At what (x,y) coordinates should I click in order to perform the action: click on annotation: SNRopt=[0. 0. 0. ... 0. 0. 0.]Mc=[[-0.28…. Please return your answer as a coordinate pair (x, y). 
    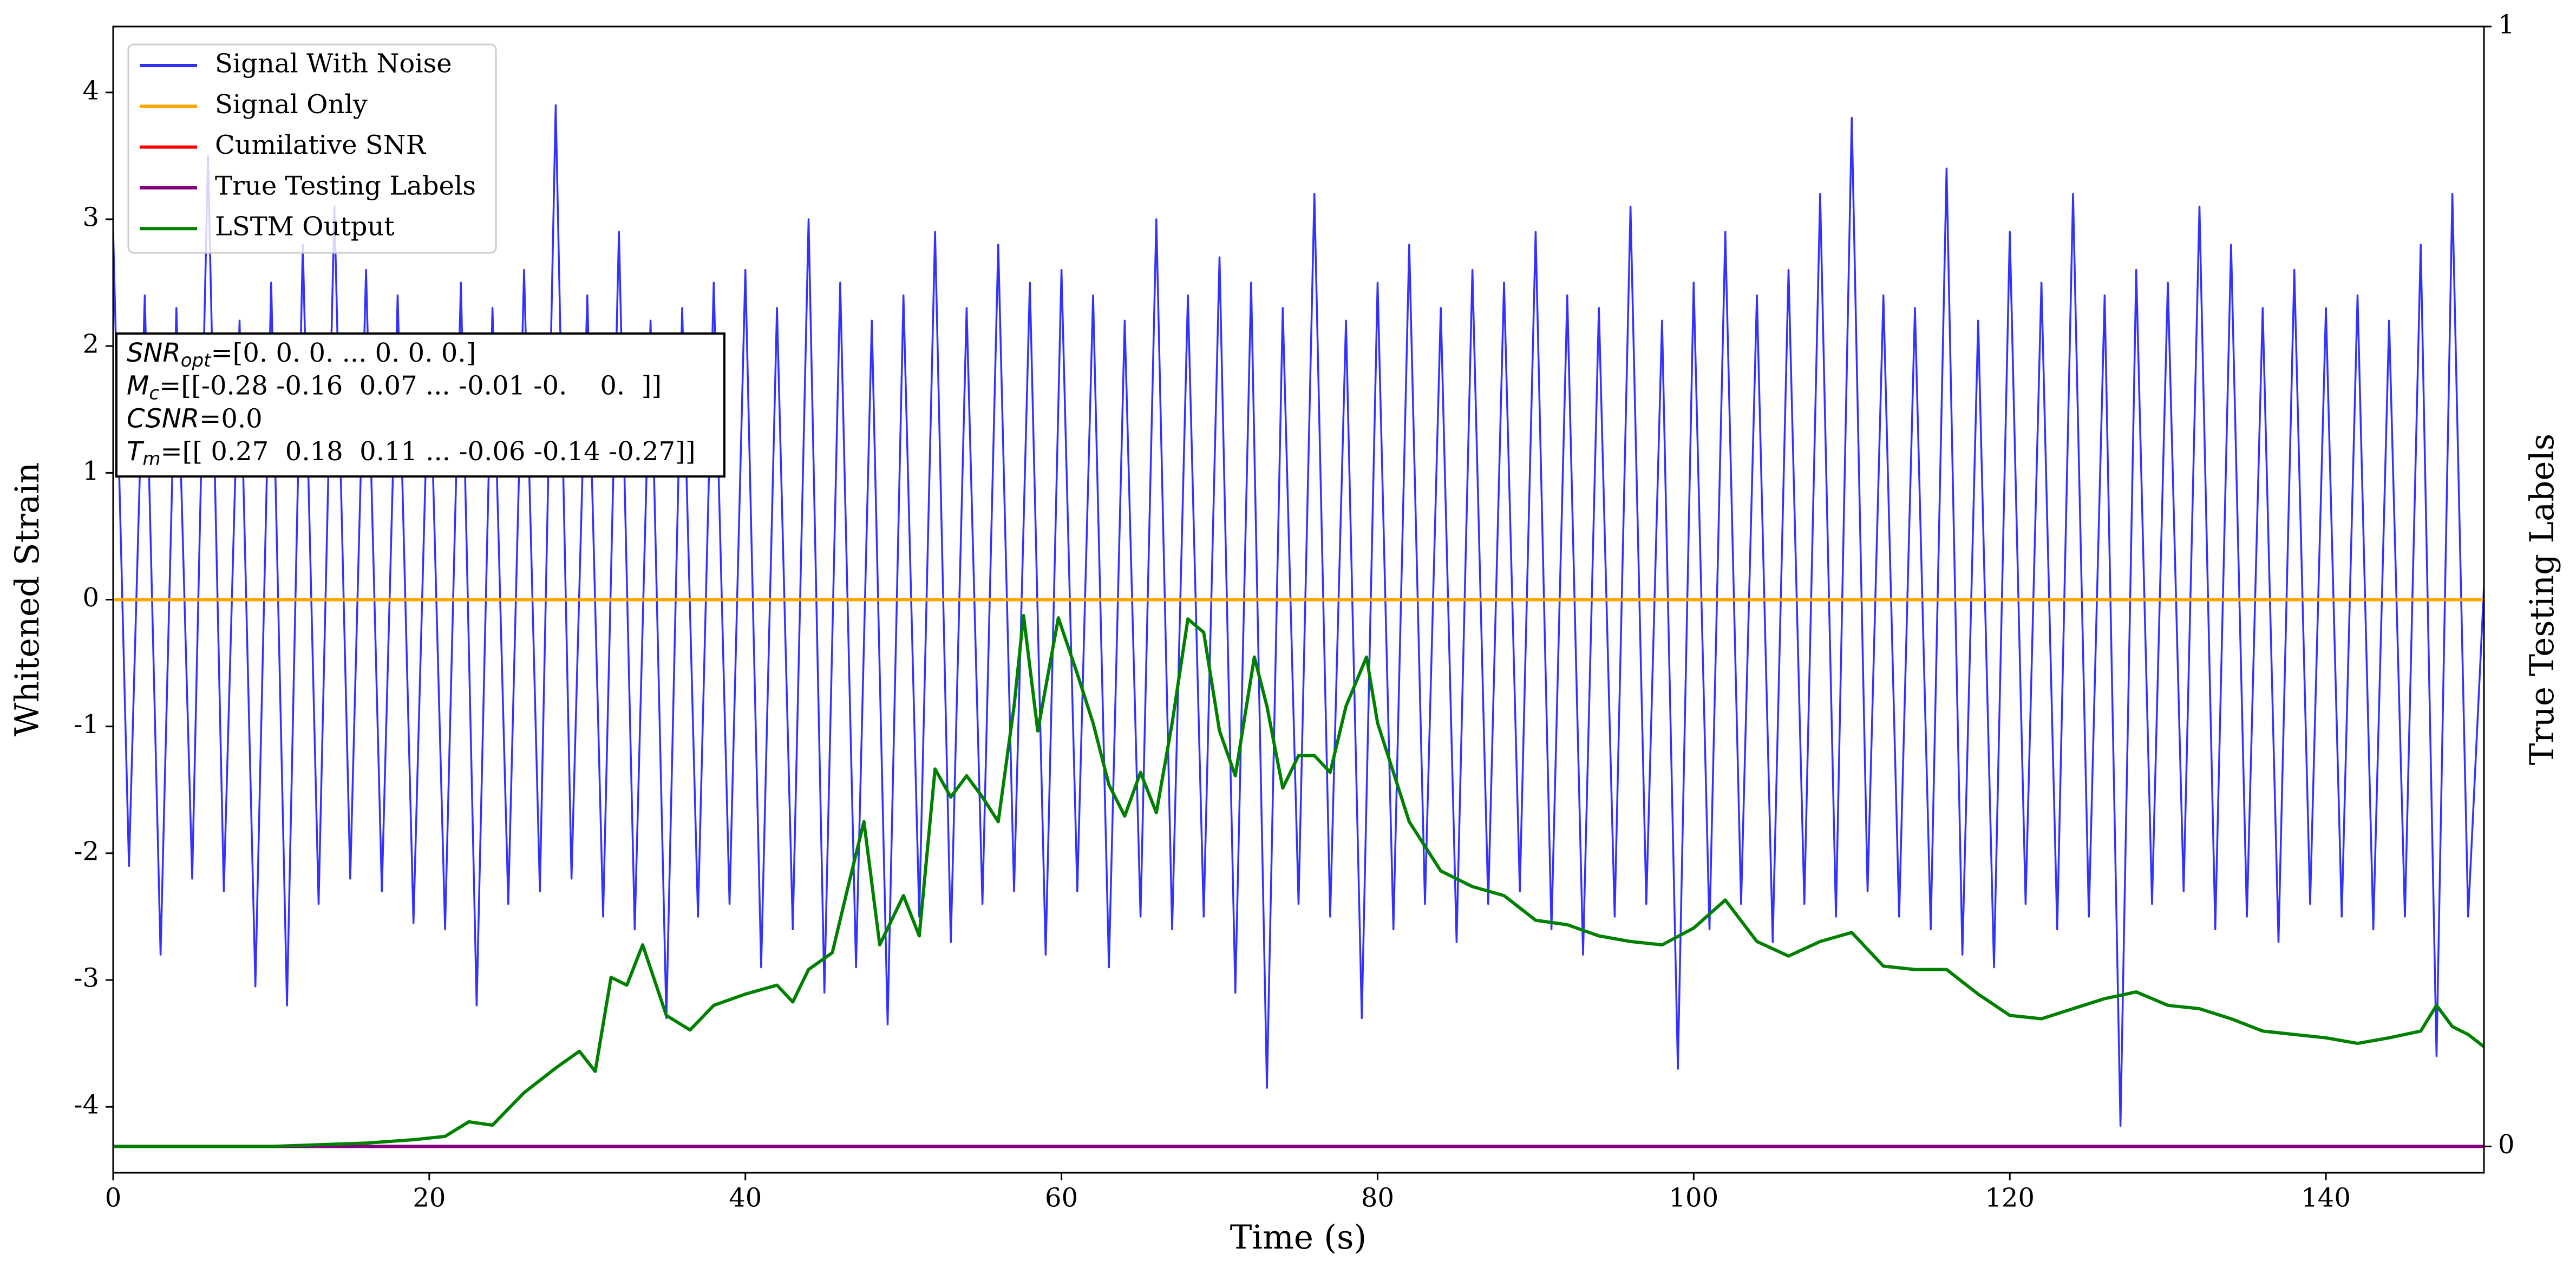
    Looking at the image, I should click on (420, 405).